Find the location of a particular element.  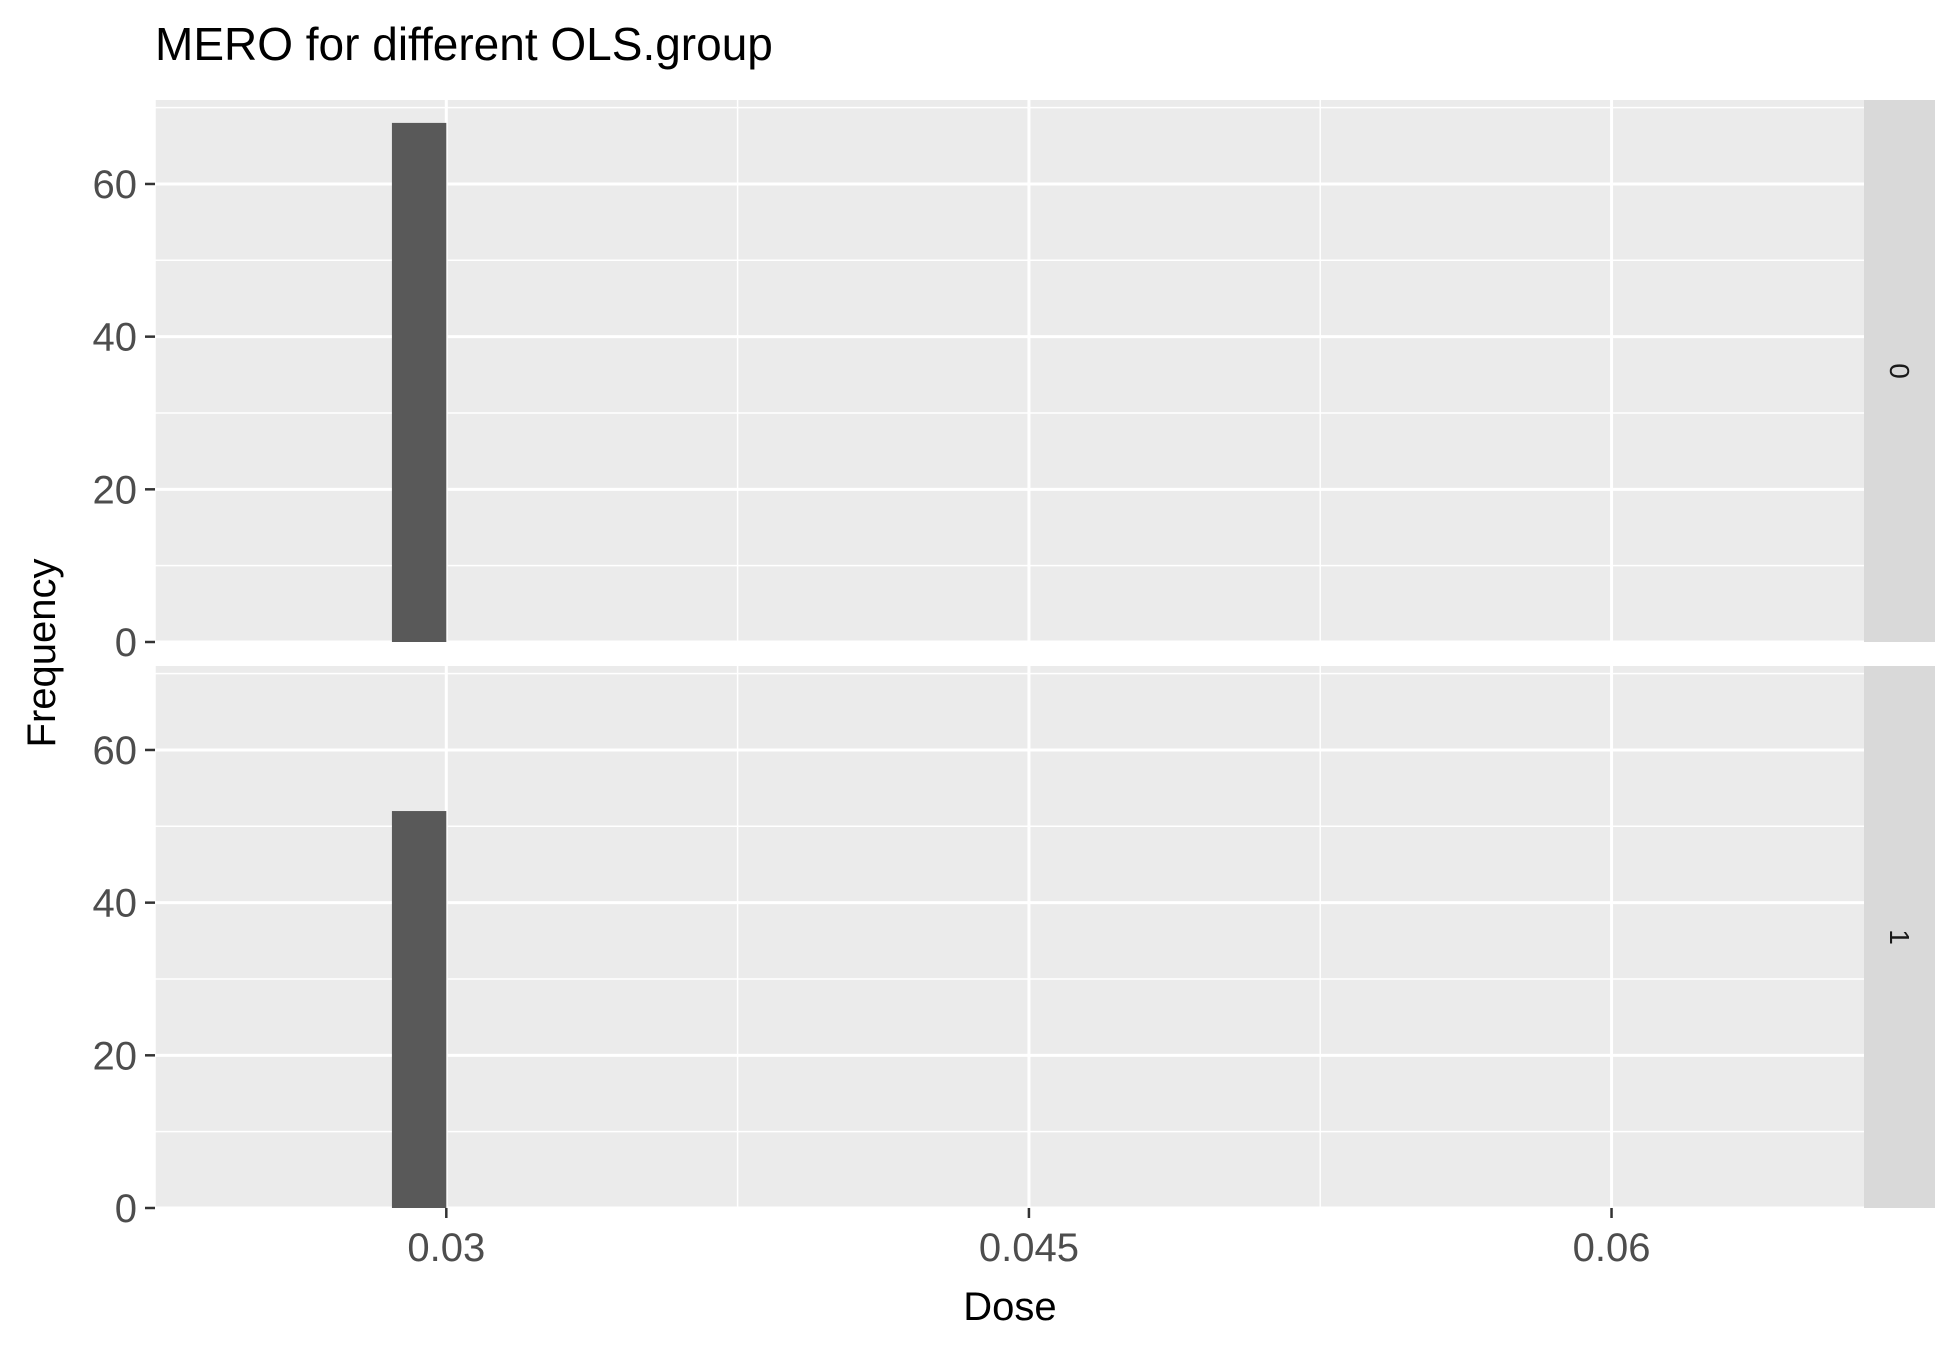

x-tick-label: 0.03 is located at coordinates (446, 1248).